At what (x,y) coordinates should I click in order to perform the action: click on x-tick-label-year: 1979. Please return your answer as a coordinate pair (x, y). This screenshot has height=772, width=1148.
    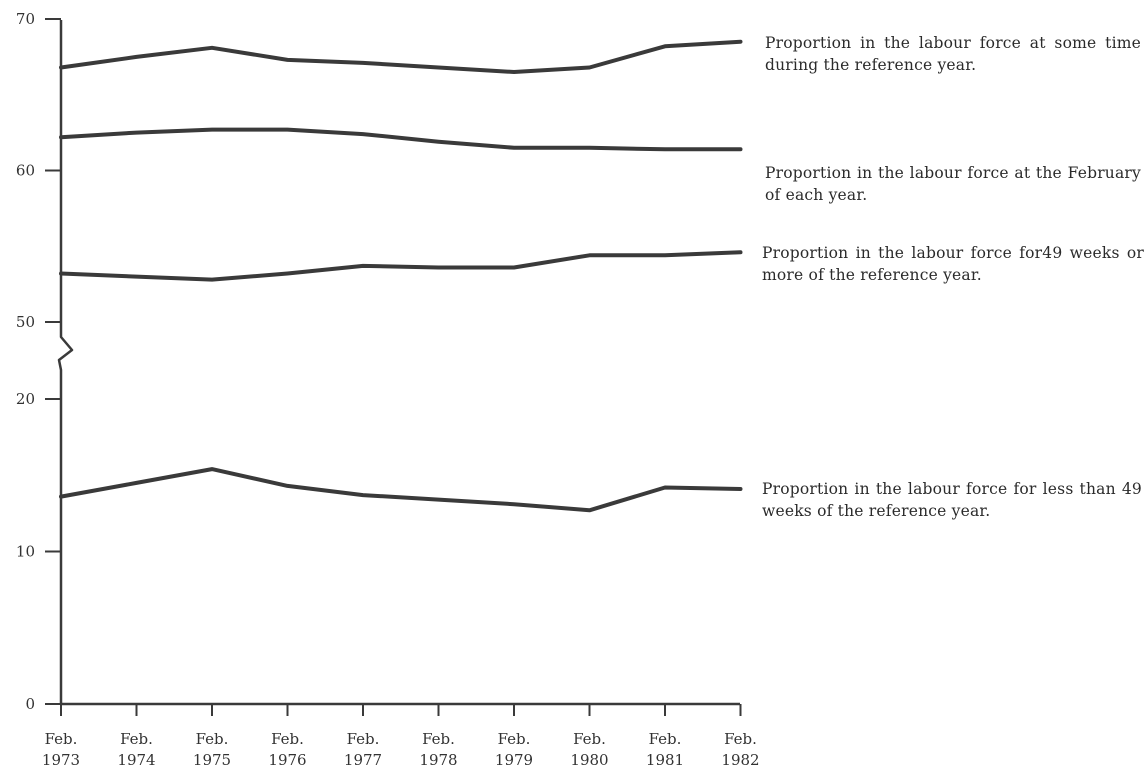
    Looking at the image, I should click on (514, 760).